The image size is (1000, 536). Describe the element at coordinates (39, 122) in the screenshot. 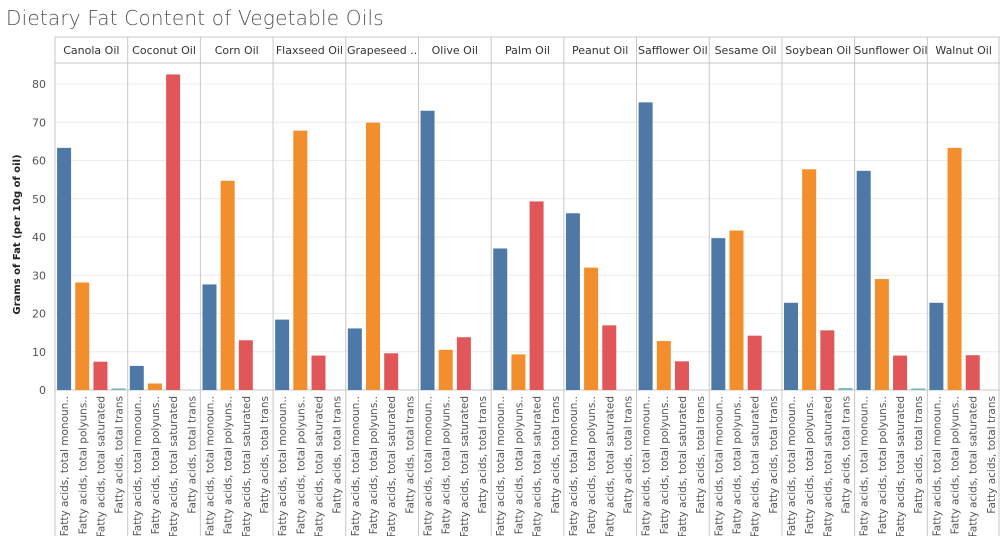

I see `y-tick-label: 70` at that location.